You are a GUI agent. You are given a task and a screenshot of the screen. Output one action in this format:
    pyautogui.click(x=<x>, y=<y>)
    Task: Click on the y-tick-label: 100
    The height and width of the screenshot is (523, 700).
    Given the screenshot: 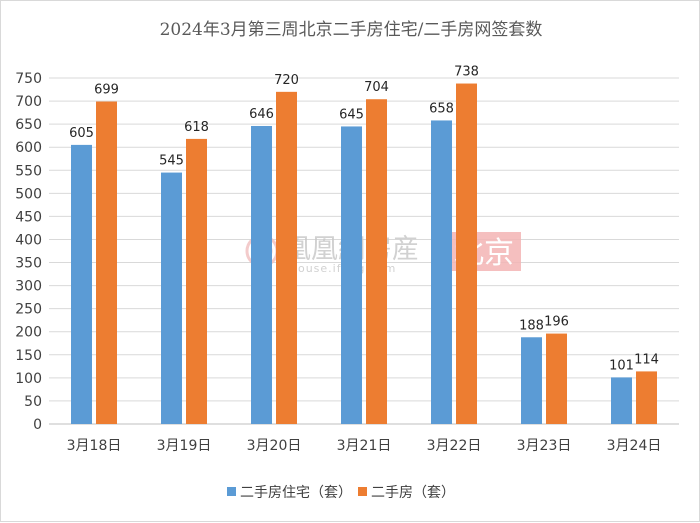 What is the action you would take?
    pyautogui.click(x=28, y=379)
    